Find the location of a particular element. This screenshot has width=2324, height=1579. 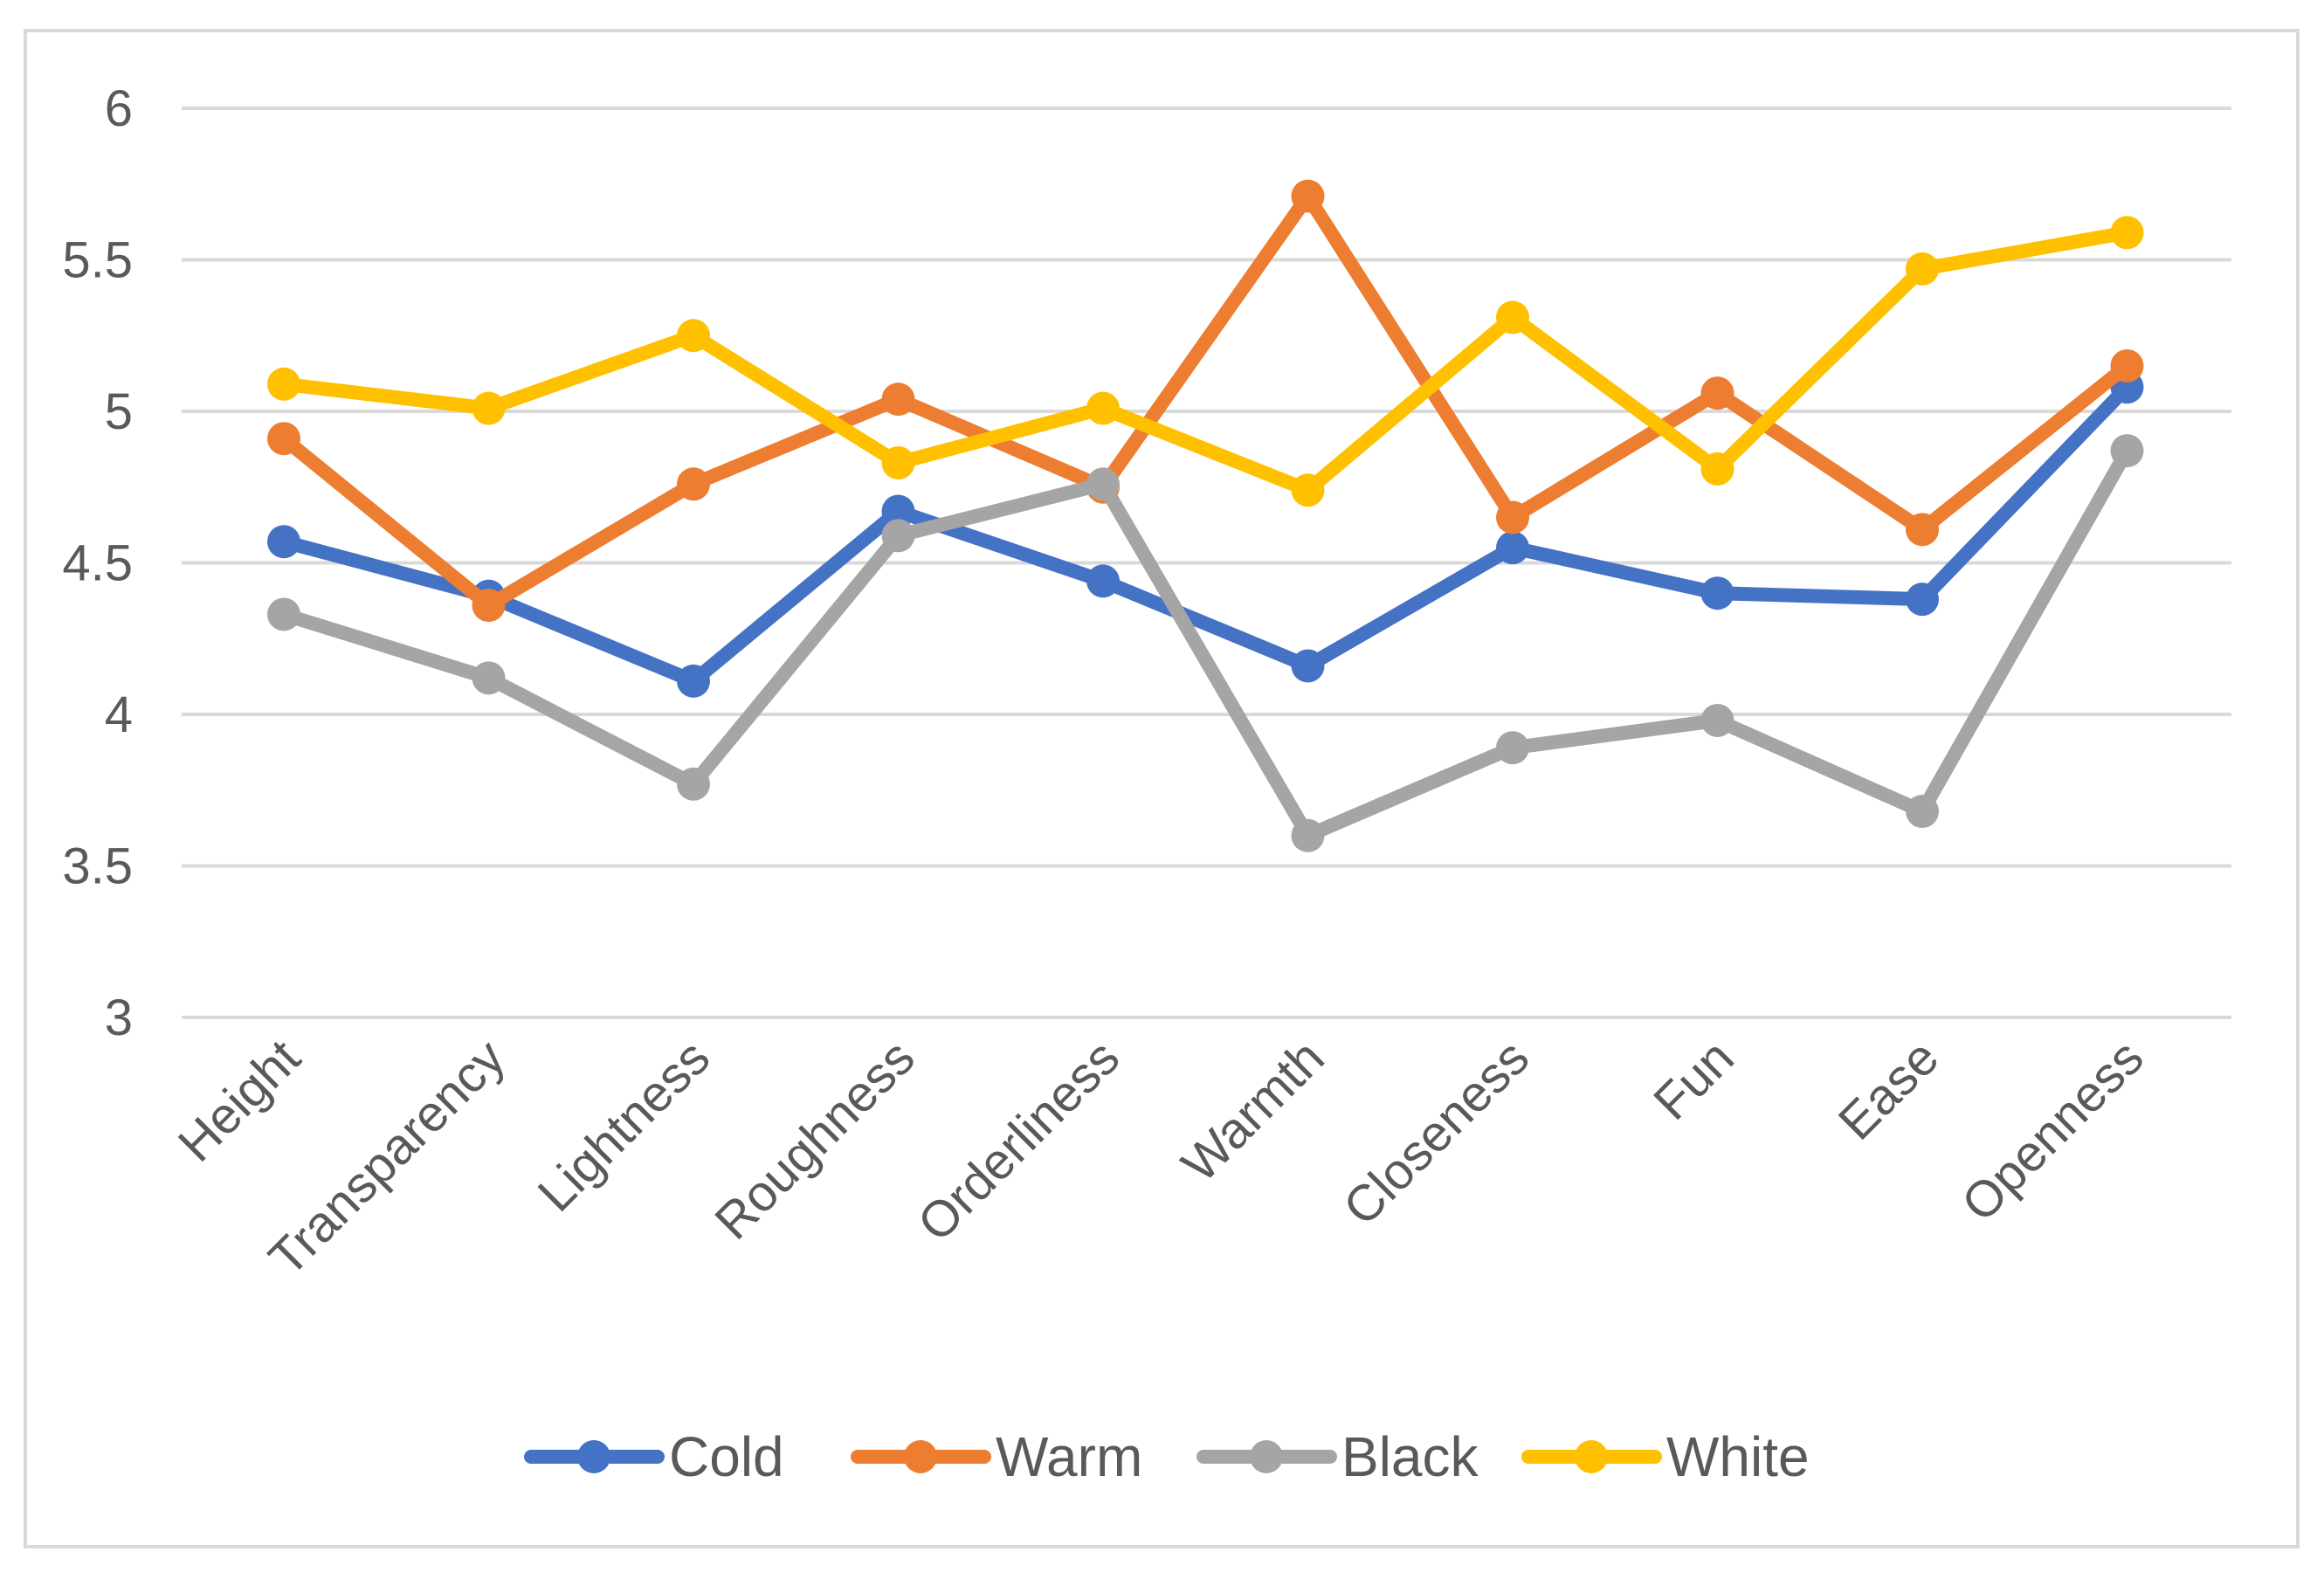

legend-label: Warm is located at coordinates (1069, 1456).